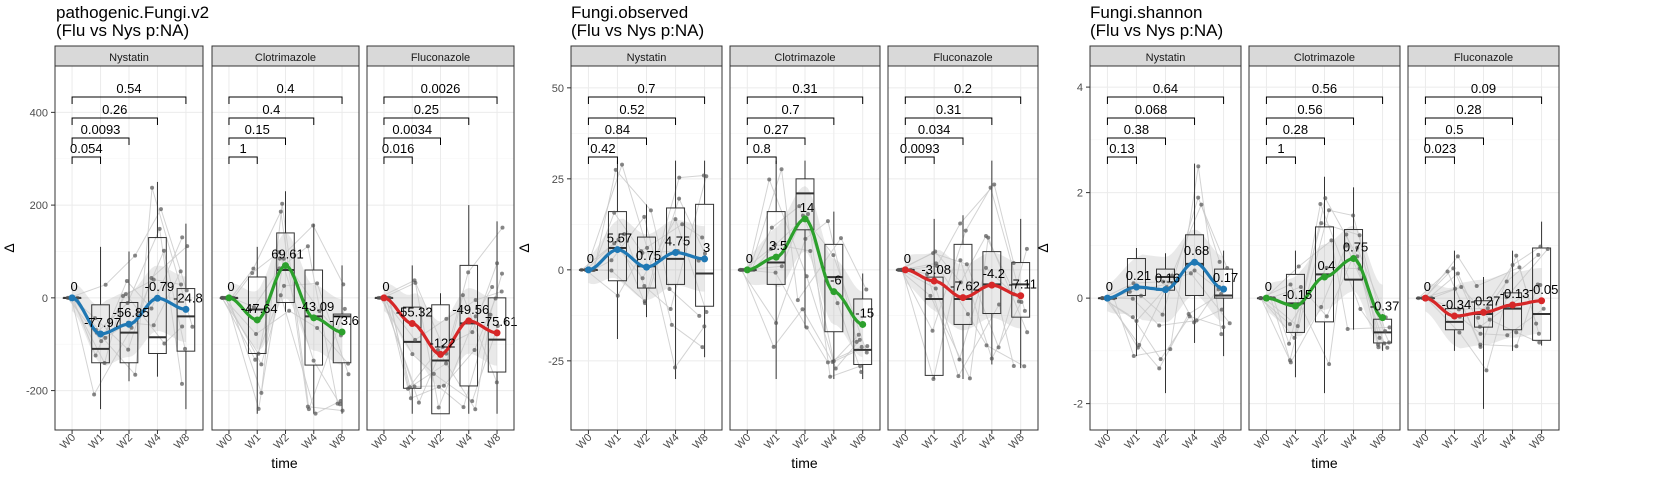 The image size is (1666, 504). Describe the element at coordinates (1121, 152) in the screenshot. I see `significance-bracket: 0.13` at that location.